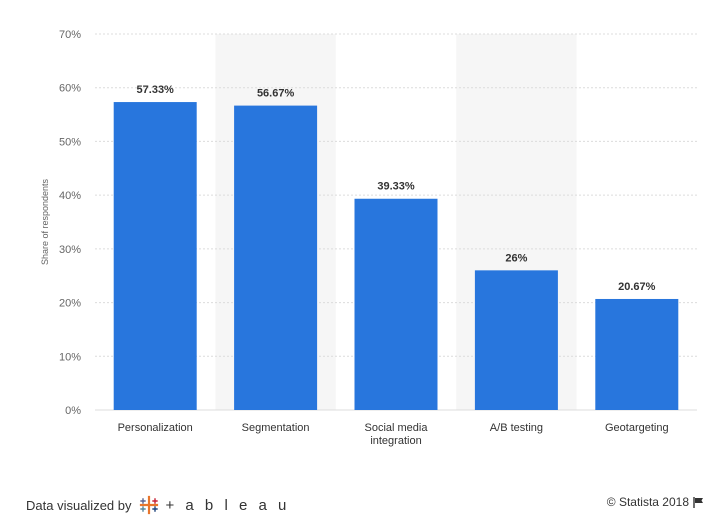 The image size is (717, 519). What do you see at coordinates (70, 35) in the screenshot?
I see `y-tick-label: 70%` at bounding box center [70, 35].